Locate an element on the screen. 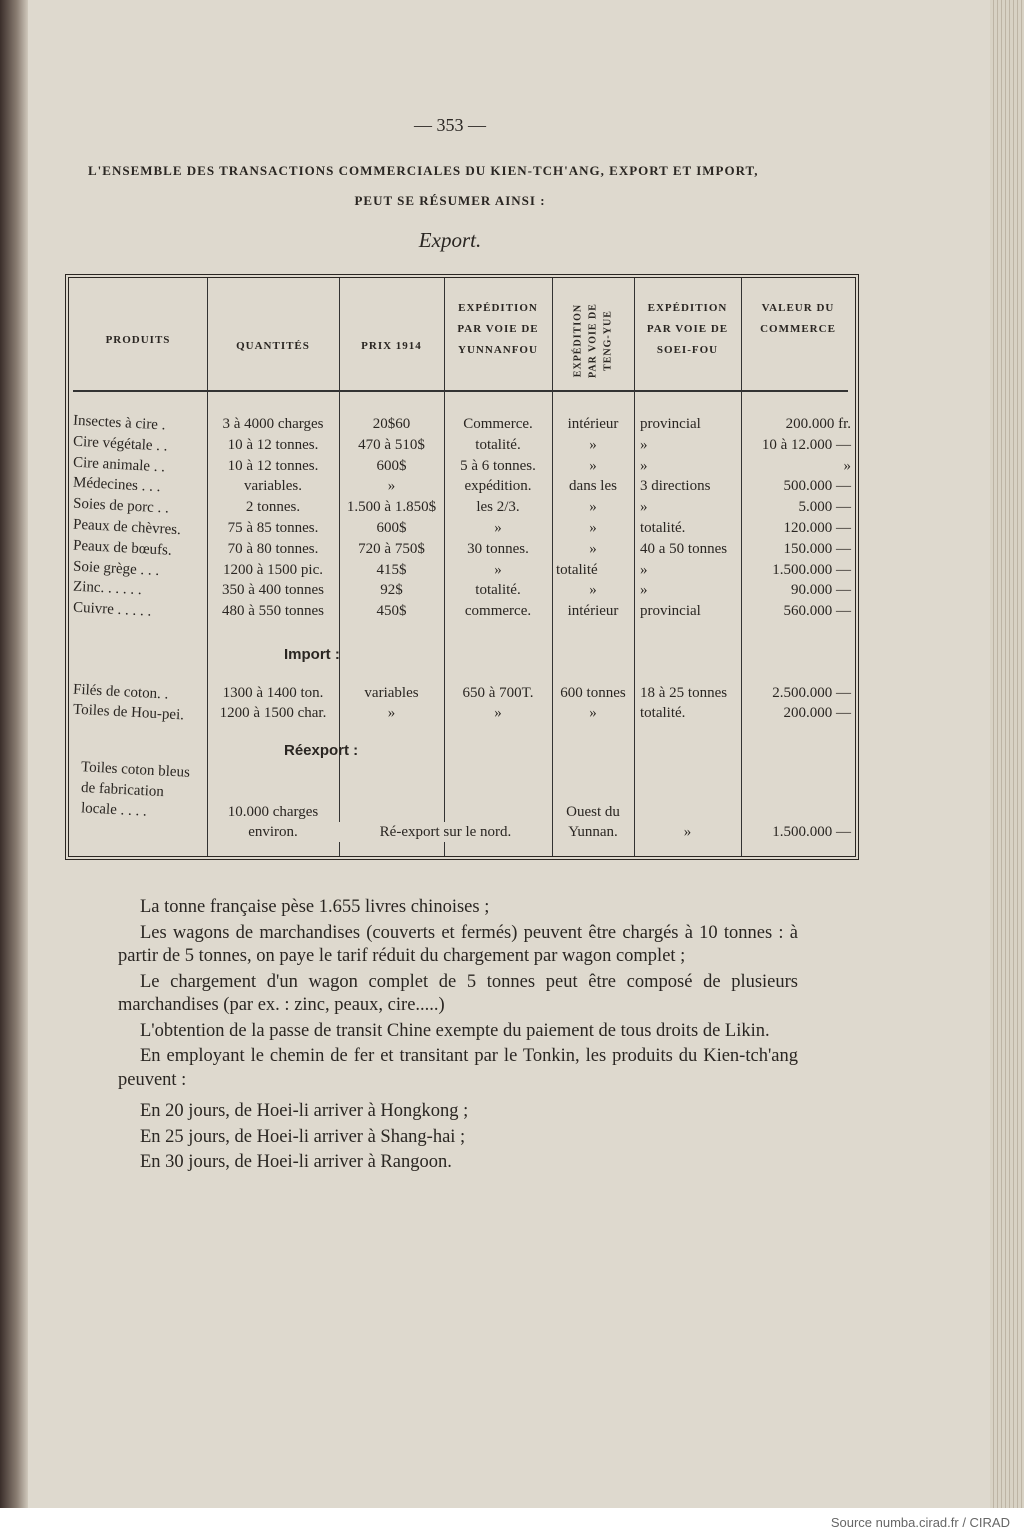 The height and width of the screenshot is (1538, 1024). table-header: PRODUITS is located at coordinates (138, 340).